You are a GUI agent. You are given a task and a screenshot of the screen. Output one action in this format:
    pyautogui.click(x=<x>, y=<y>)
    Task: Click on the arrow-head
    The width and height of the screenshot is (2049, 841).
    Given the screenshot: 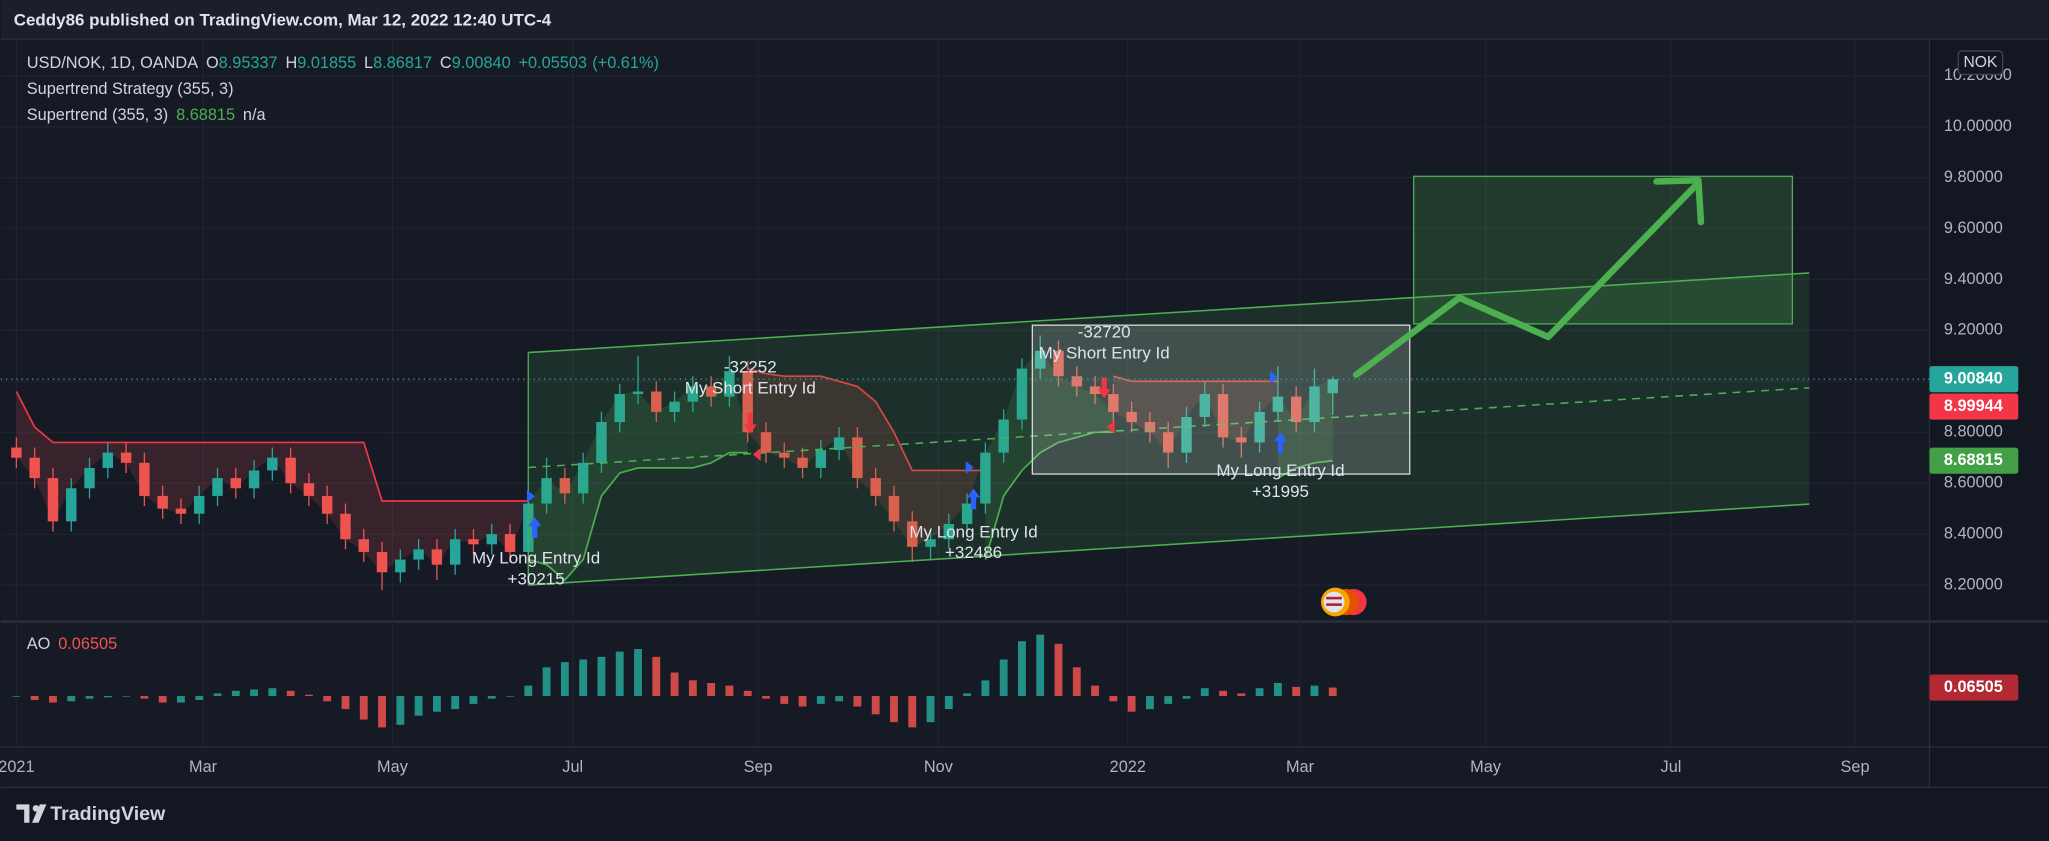 What is the action you would take?
    pyautogui.click(x=1679, y=201)
    